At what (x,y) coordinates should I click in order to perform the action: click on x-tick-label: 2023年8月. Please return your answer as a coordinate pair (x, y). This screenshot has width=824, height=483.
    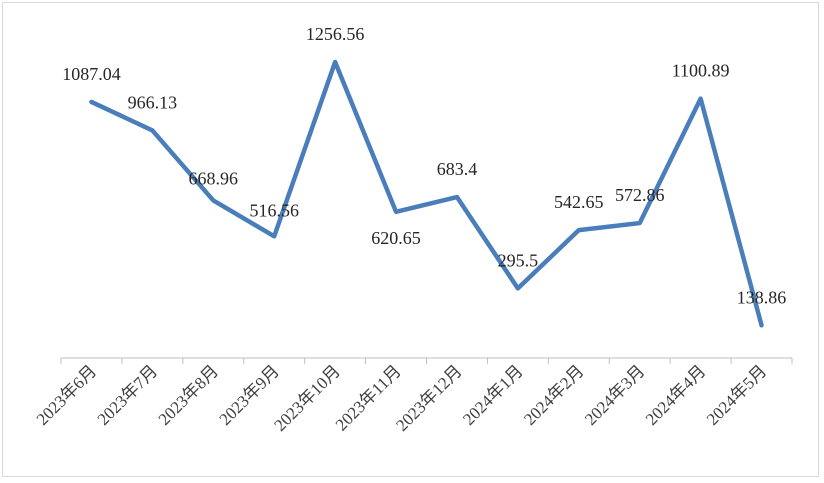
    Looking at the image, I should click on (189, 395).